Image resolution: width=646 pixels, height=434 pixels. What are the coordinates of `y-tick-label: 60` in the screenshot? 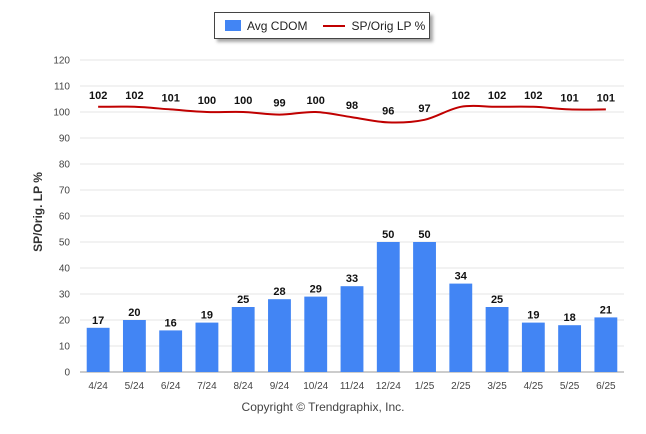 It's located at (65, 217).